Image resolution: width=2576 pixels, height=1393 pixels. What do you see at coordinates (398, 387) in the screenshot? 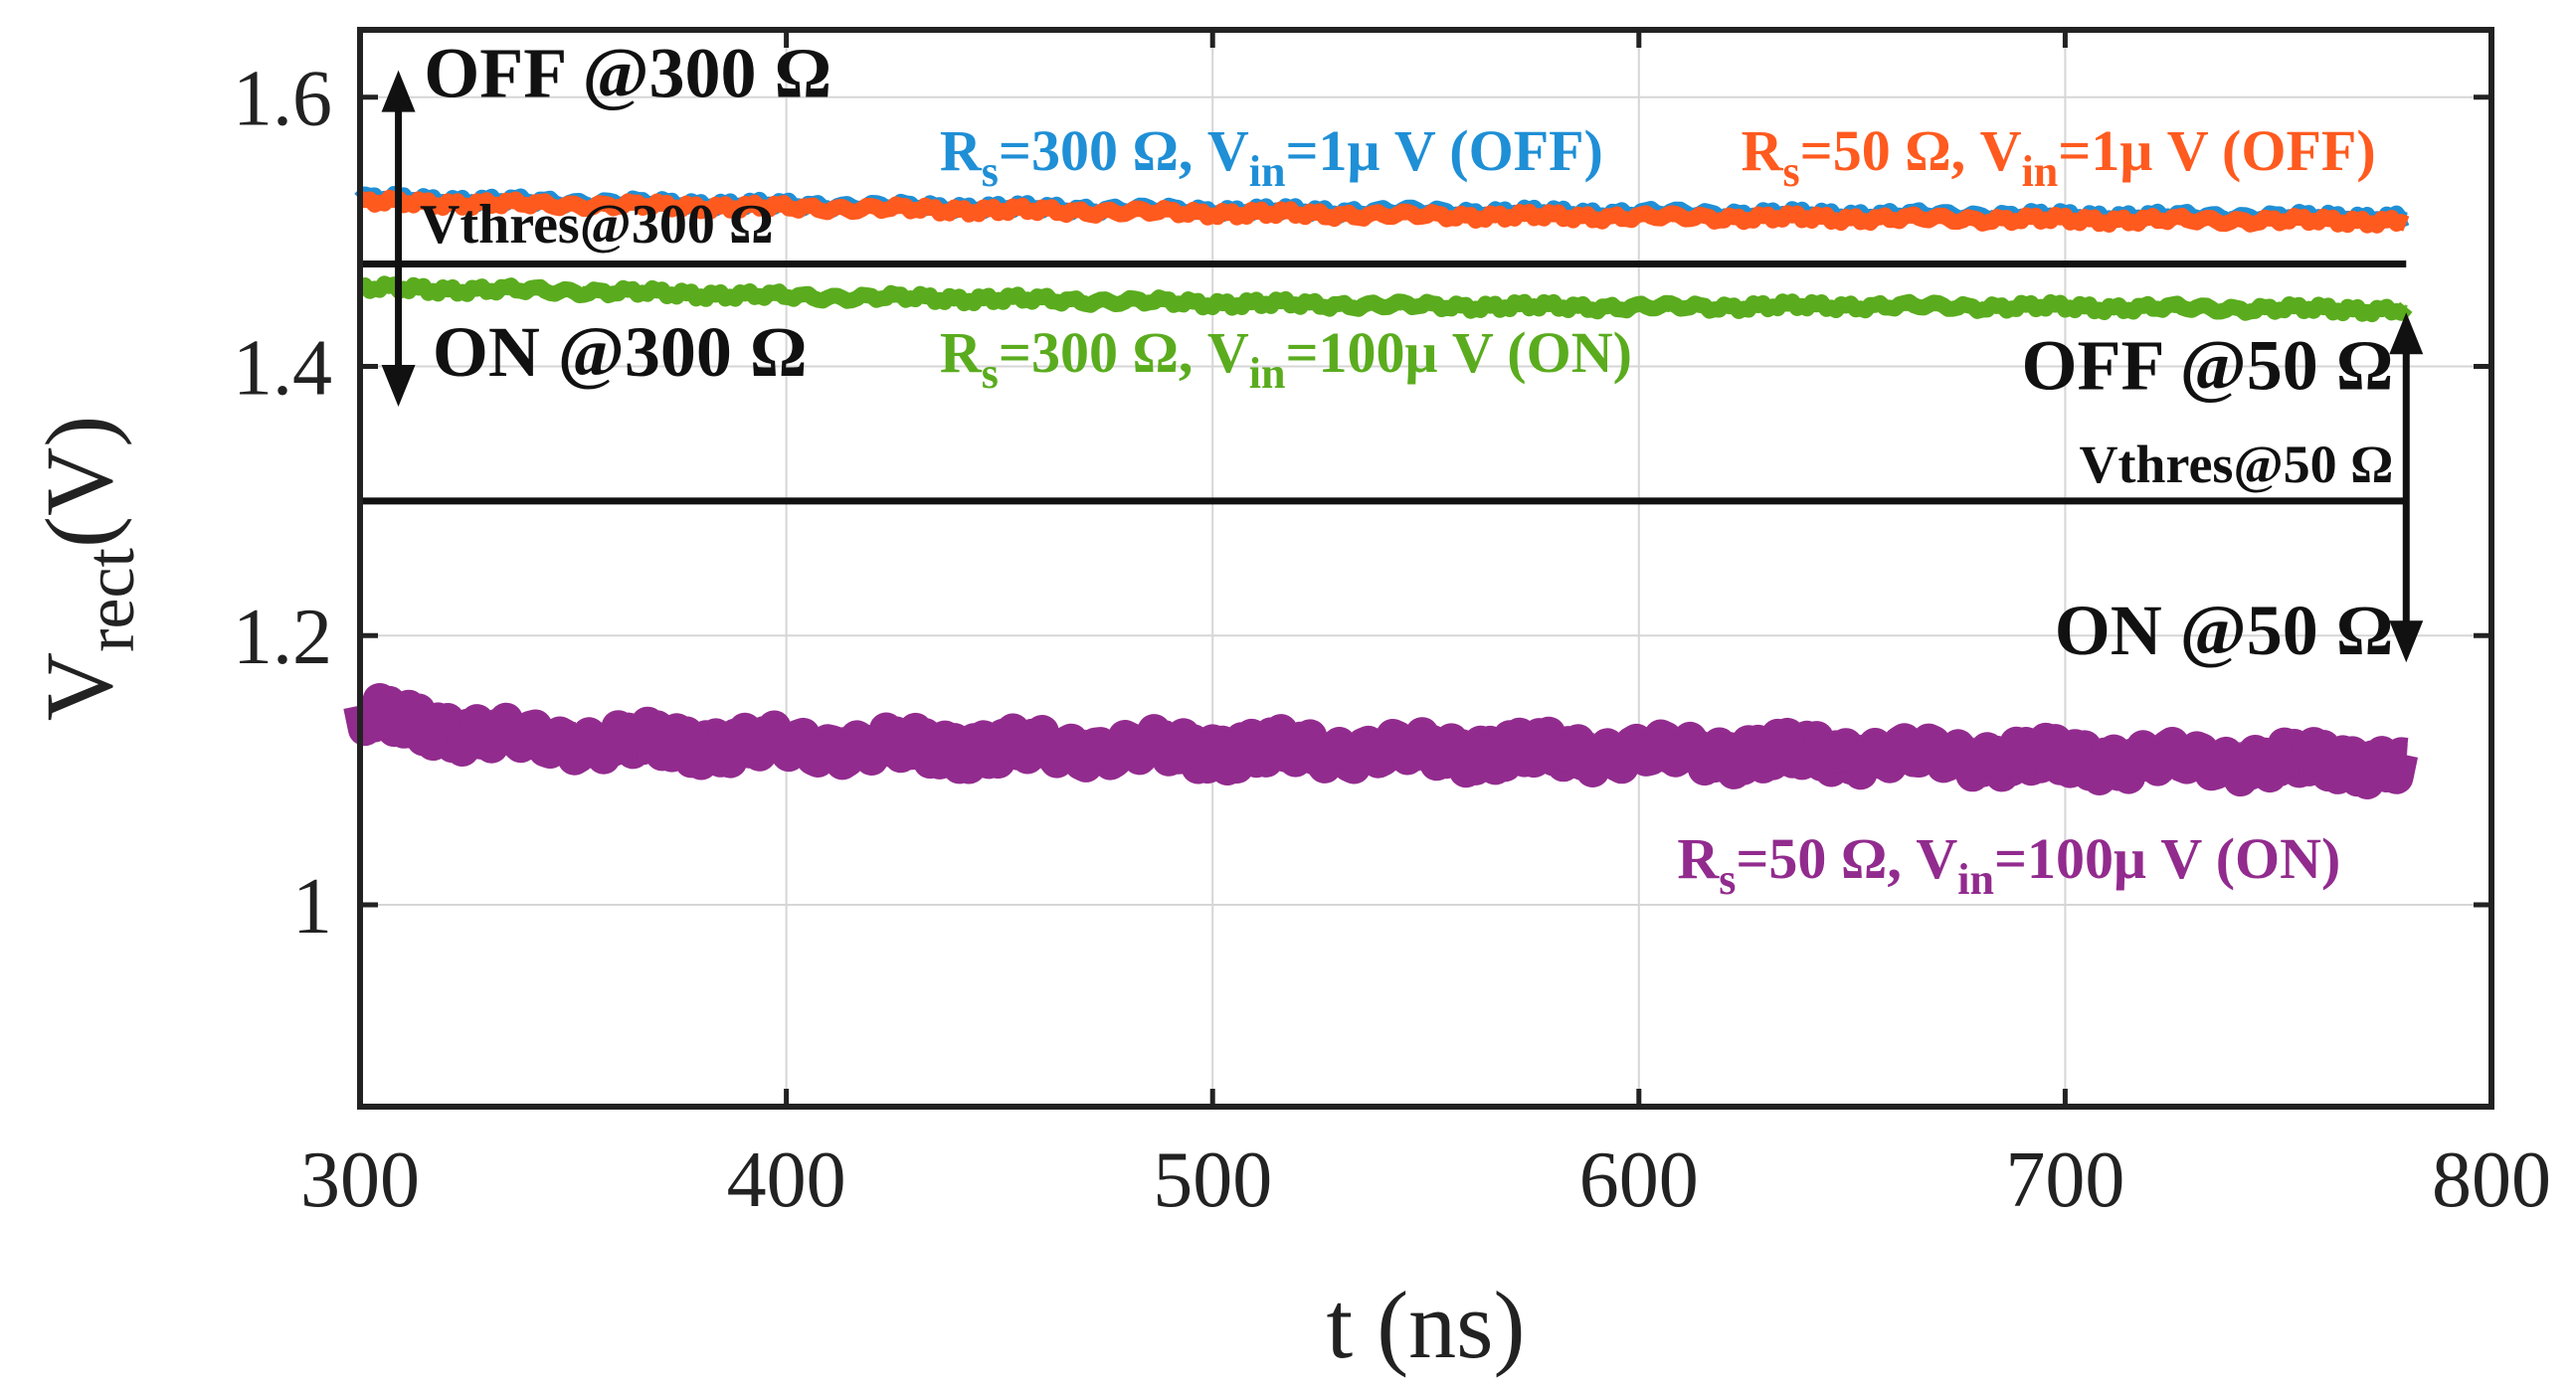
I see `arrow-300-ohm-head-down` at bounding box center [398, 387].